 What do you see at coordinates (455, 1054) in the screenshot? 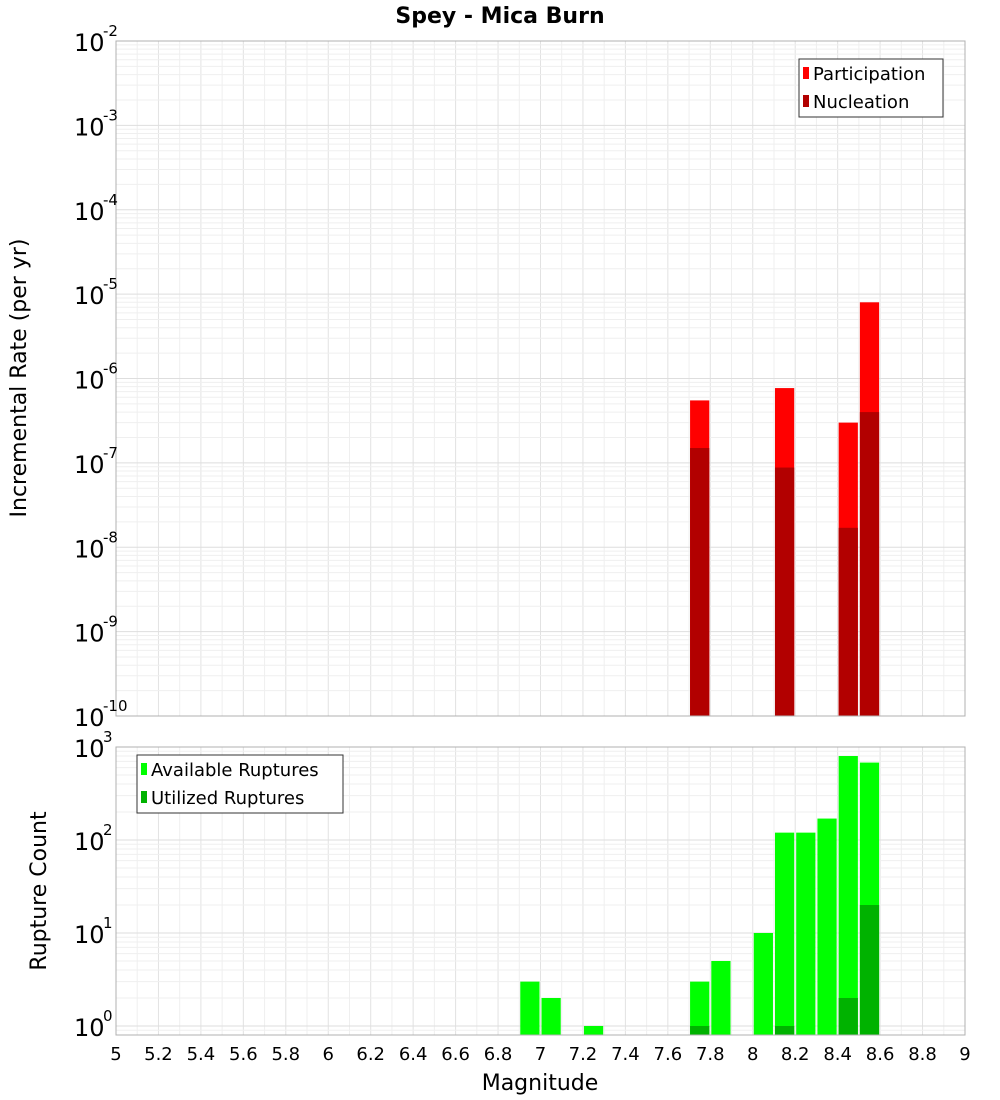
I see `x-tick-label: 6.6` at bounding box center [455, 1054].